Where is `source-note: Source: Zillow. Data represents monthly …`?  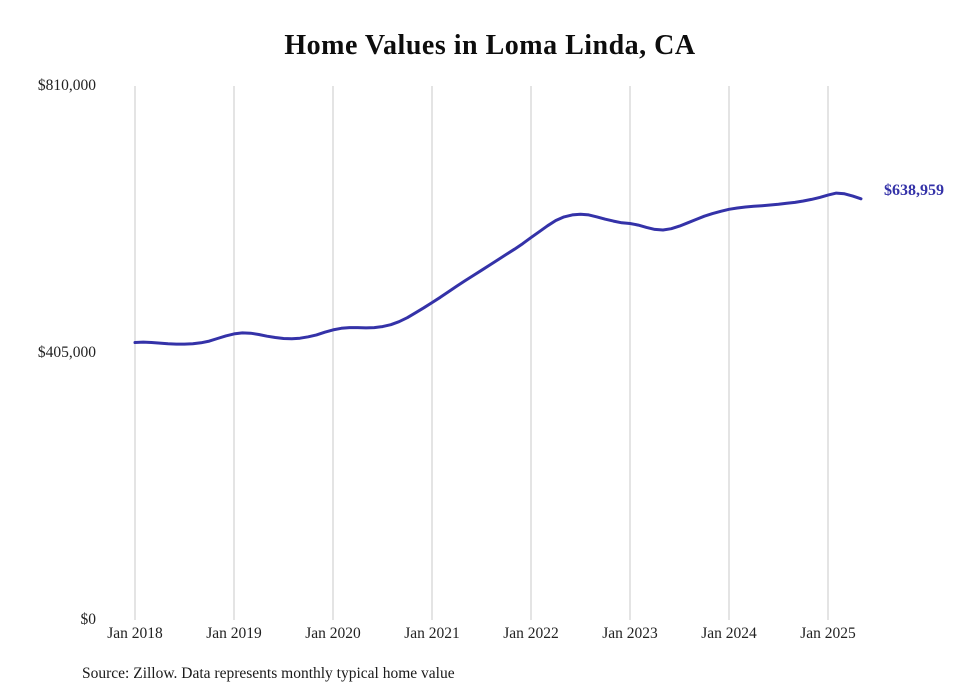 source-note: Source: Zillow. Data represents monthly … is located at coordinates (268, 673).